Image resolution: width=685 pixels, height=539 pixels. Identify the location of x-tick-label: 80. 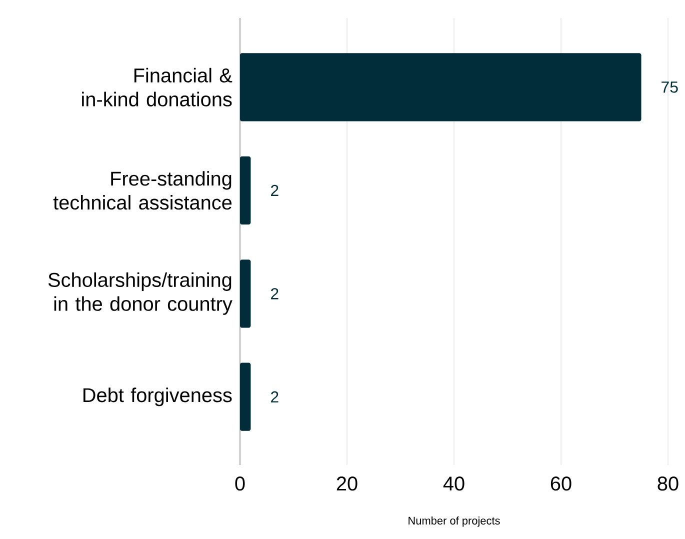
(668, 483).